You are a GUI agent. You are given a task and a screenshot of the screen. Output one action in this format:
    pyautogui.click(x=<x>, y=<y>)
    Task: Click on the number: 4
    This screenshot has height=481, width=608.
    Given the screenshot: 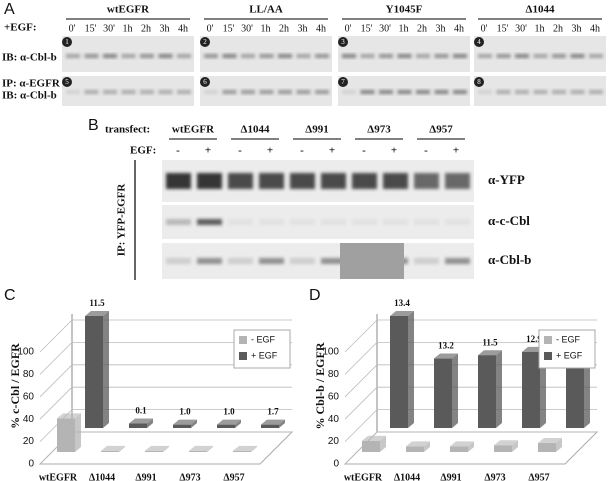 What is the action you would take?
    pyautogui.click(x=479, y=42)
    